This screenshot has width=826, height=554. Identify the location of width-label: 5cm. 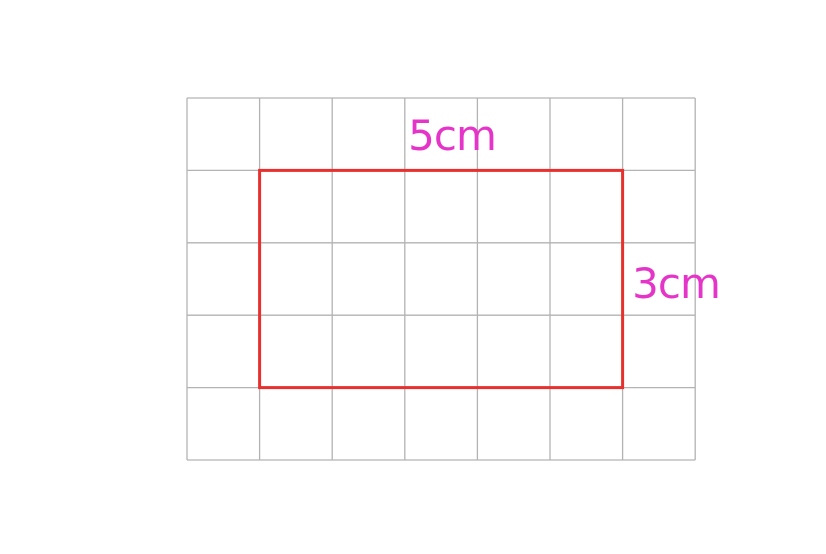
(452, 135).